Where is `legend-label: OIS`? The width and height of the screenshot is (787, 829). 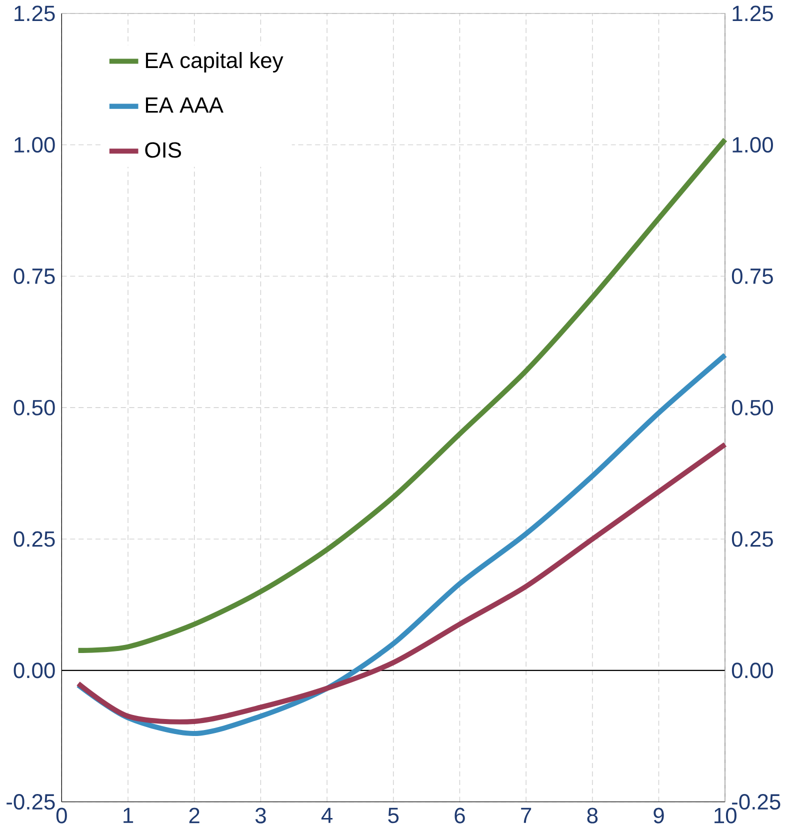
legend-label: OIS is located at coordinates (163, 150).